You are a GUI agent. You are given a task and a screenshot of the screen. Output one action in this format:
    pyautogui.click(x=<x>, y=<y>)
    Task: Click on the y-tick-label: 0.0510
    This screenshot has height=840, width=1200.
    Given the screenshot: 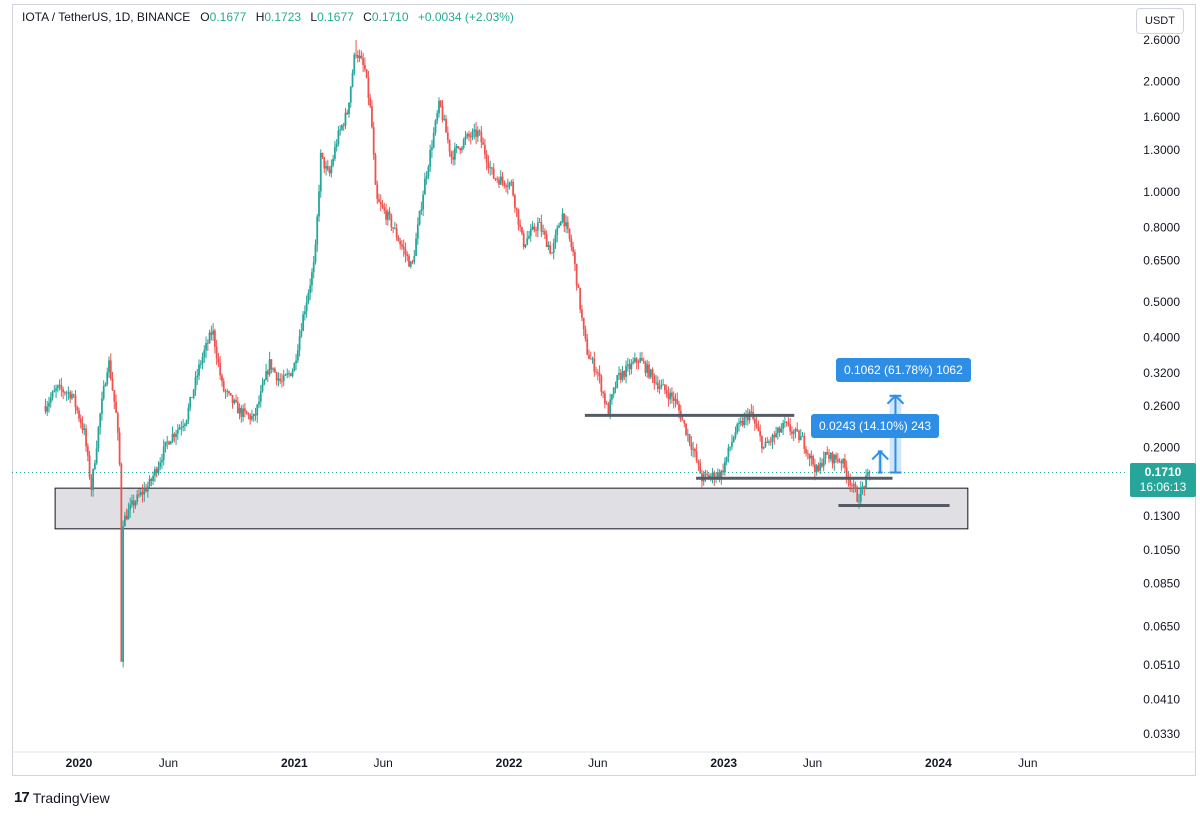 What is the action you would take?
    pyautogui.click(x=1161, y=665)
    